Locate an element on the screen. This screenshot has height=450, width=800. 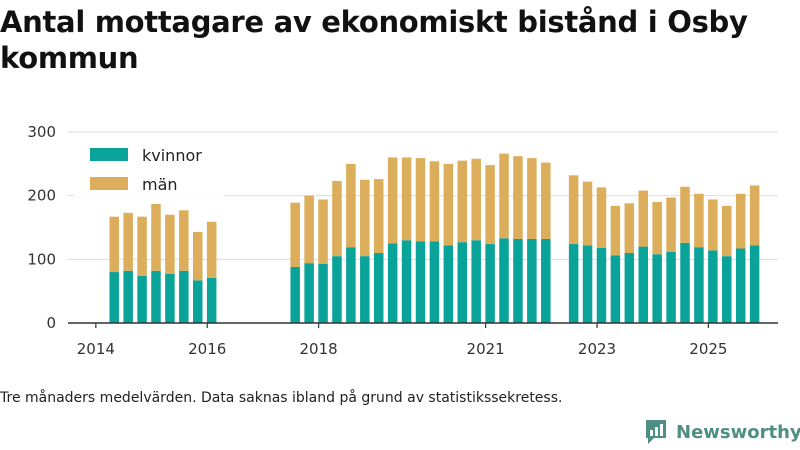
legend-label-kvinnor: kvinnor is located at coordinates (172, 155).